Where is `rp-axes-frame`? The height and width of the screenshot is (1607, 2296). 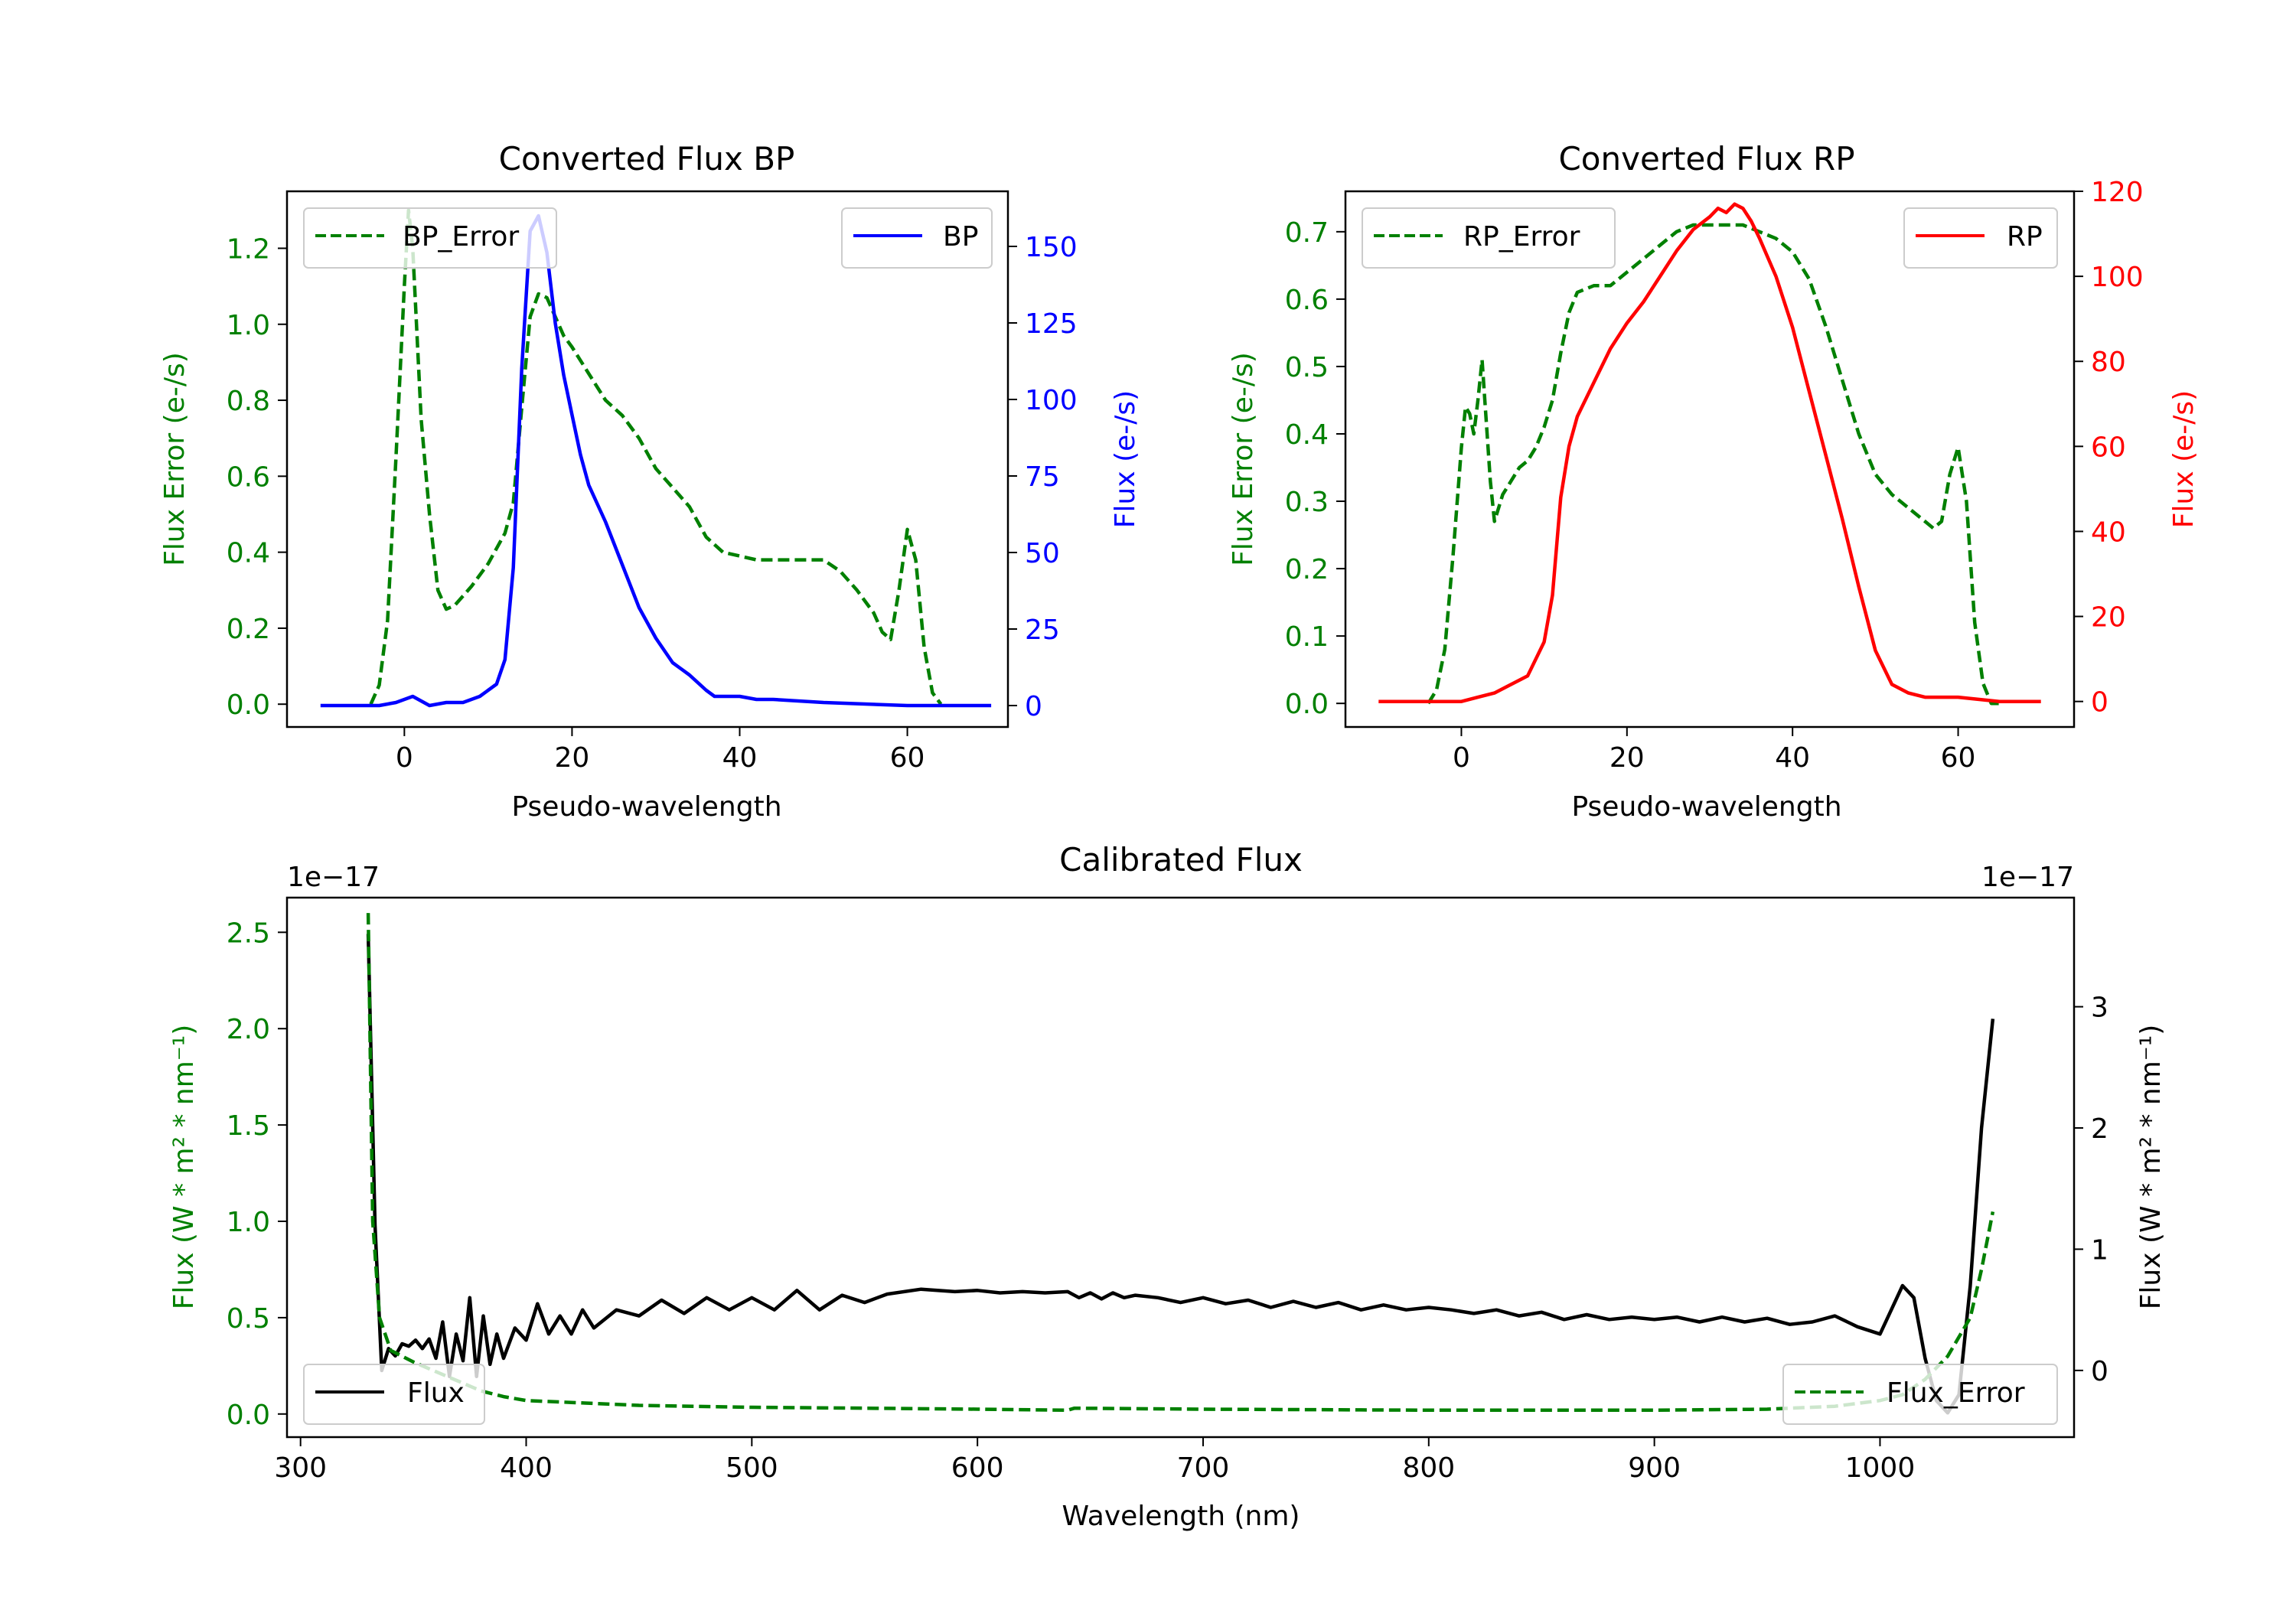 rp-axes-frame is located at coordinates (1710, 460).